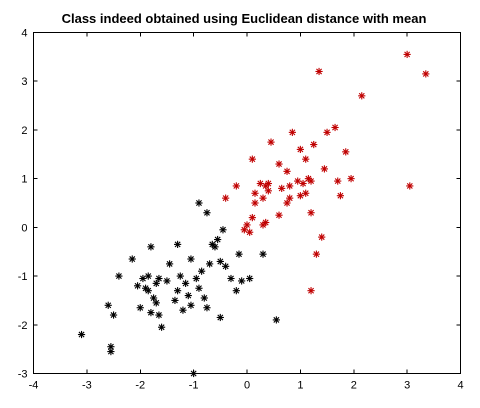 This screenshot has height=408, width=480. What do you see at coordinates (87, 386) in the screenshot?
I see `x-tick-label: -3` at bounding box center [87, 386].